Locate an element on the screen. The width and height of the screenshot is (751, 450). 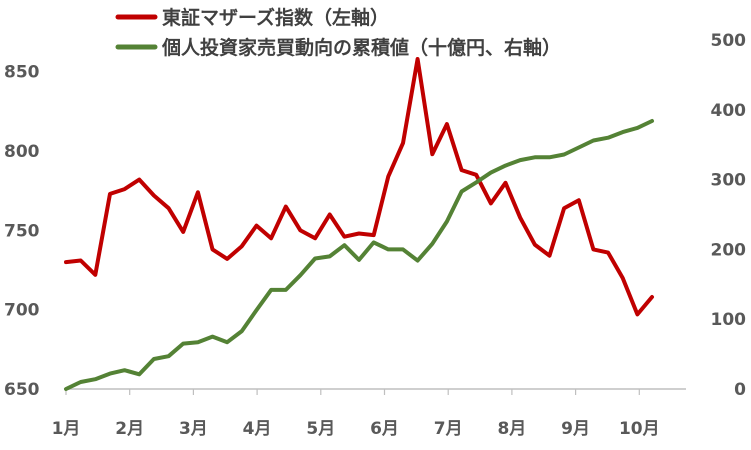
left-y-tick-label: 850 is located at coordinates (22, 73).